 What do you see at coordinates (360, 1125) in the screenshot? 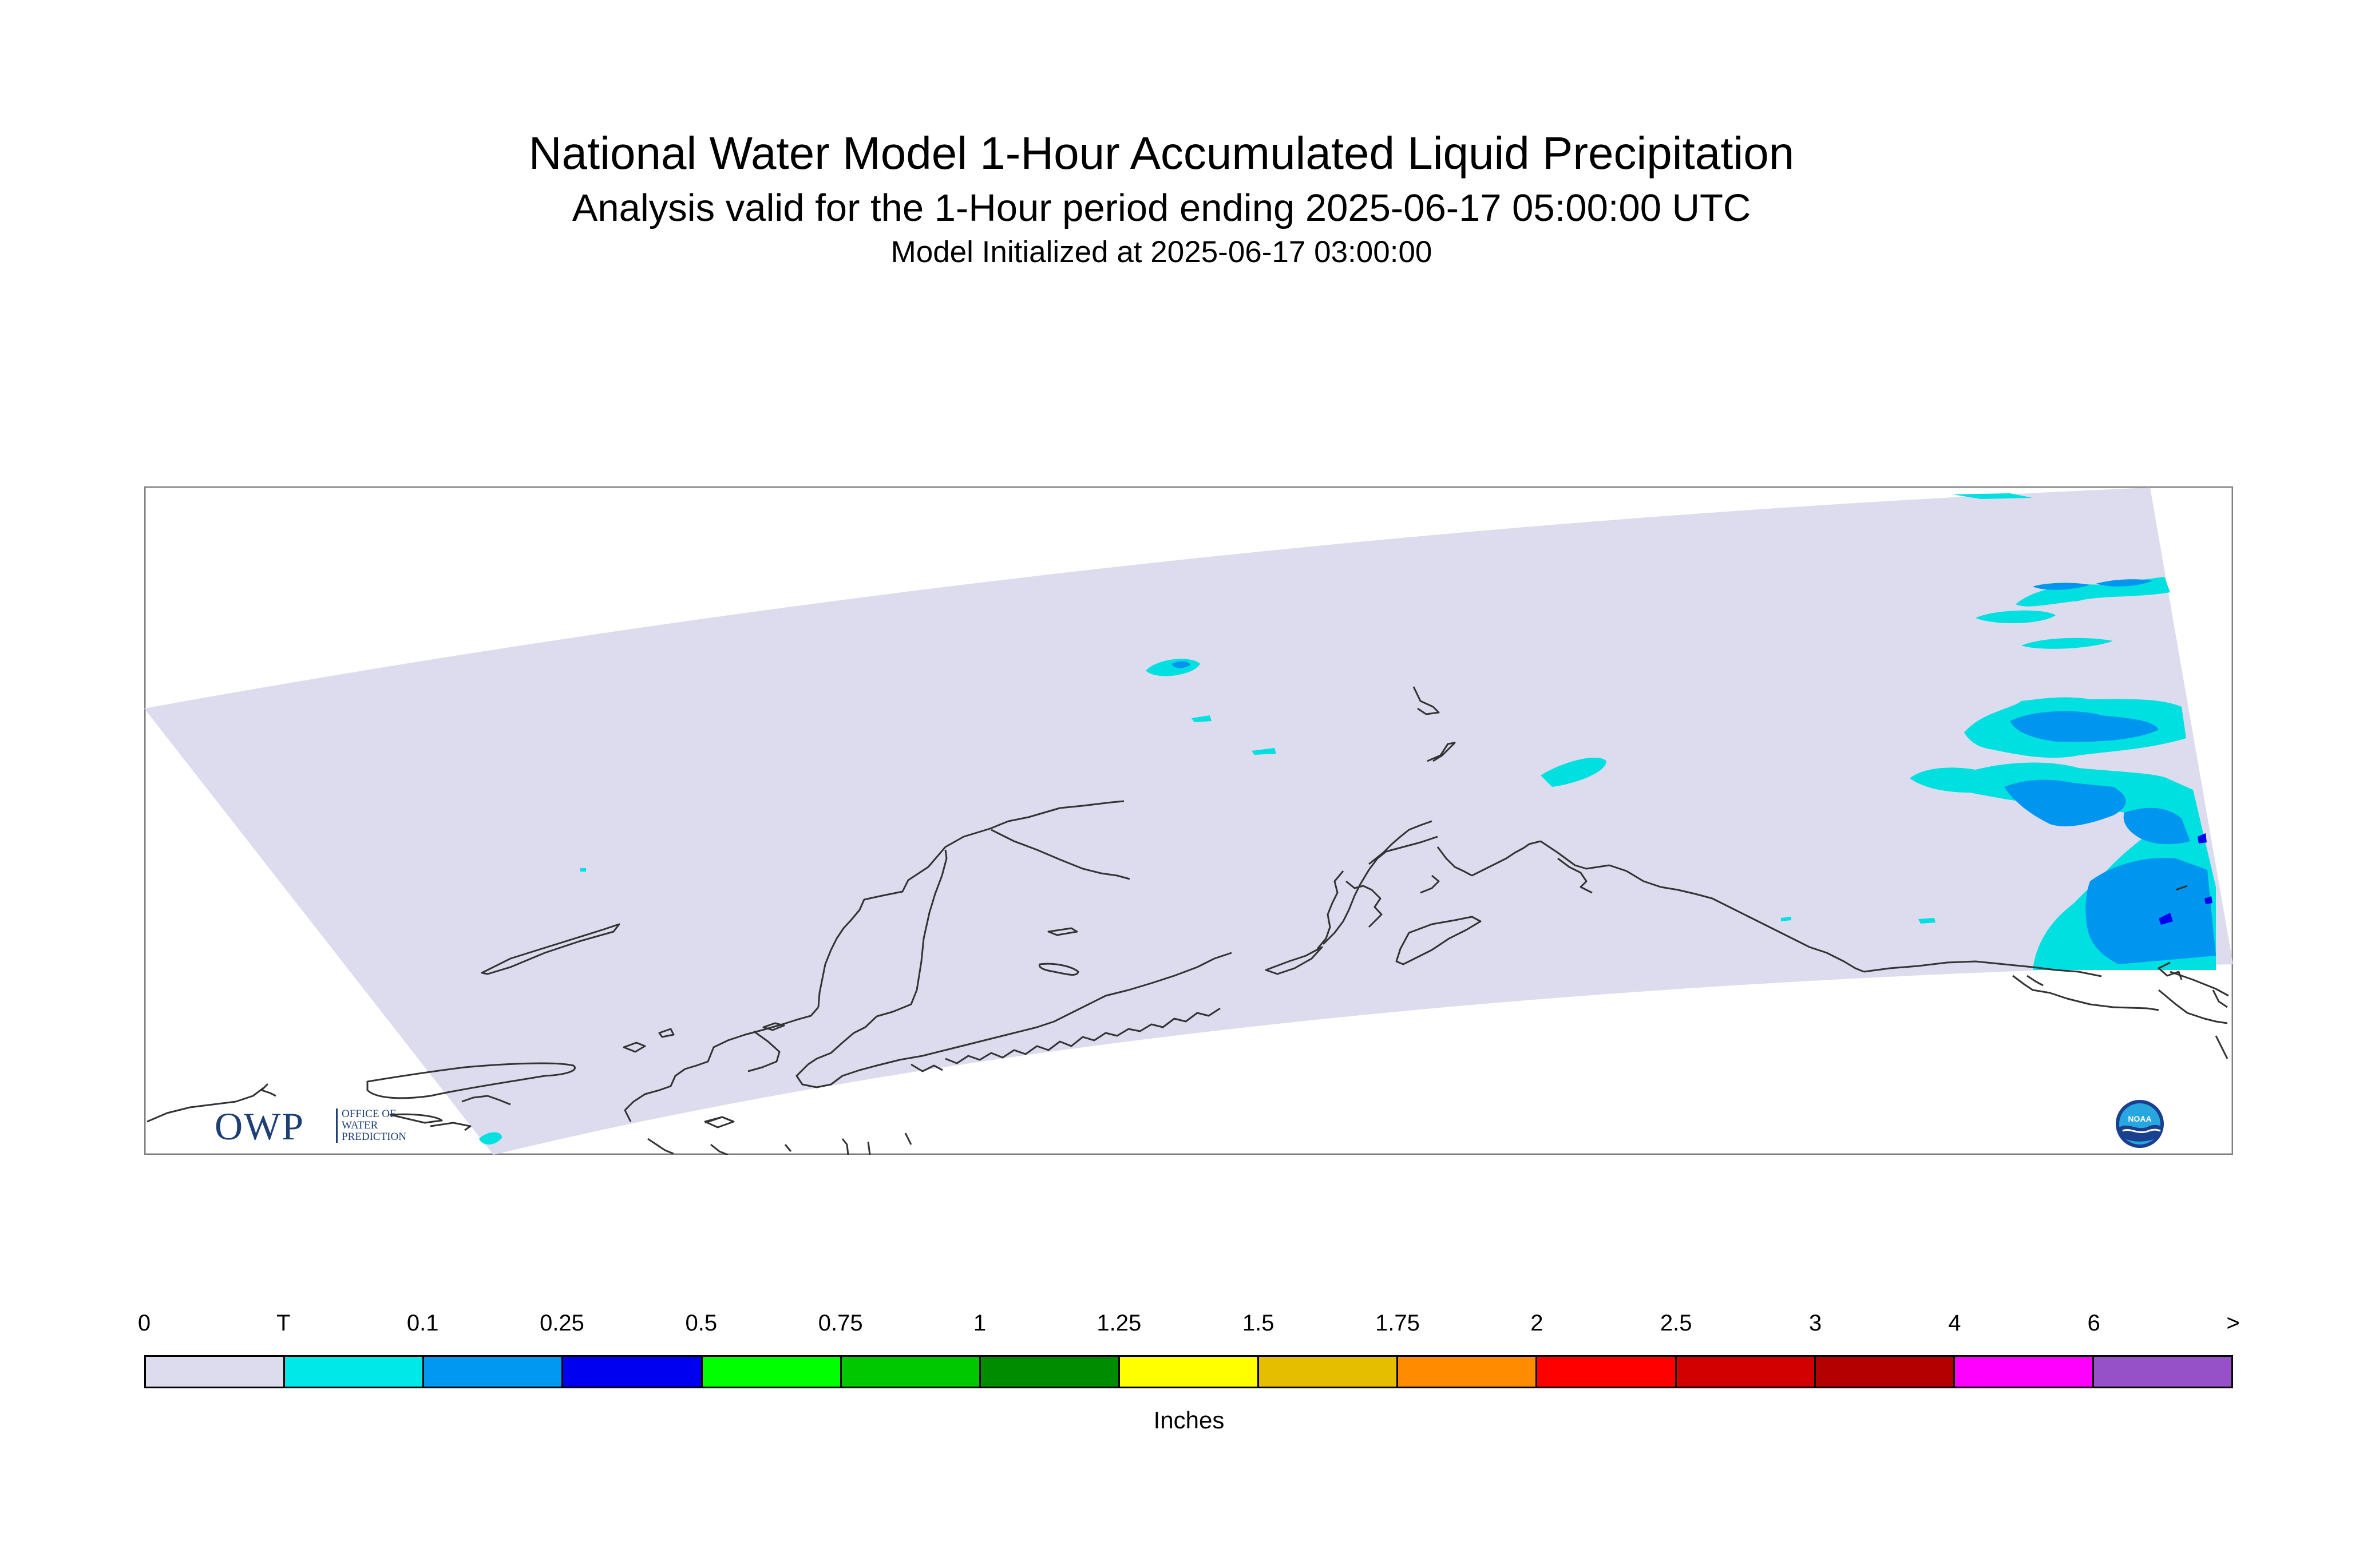
I see `owp-line-2: WATER` at bounding box center [360, 1125].